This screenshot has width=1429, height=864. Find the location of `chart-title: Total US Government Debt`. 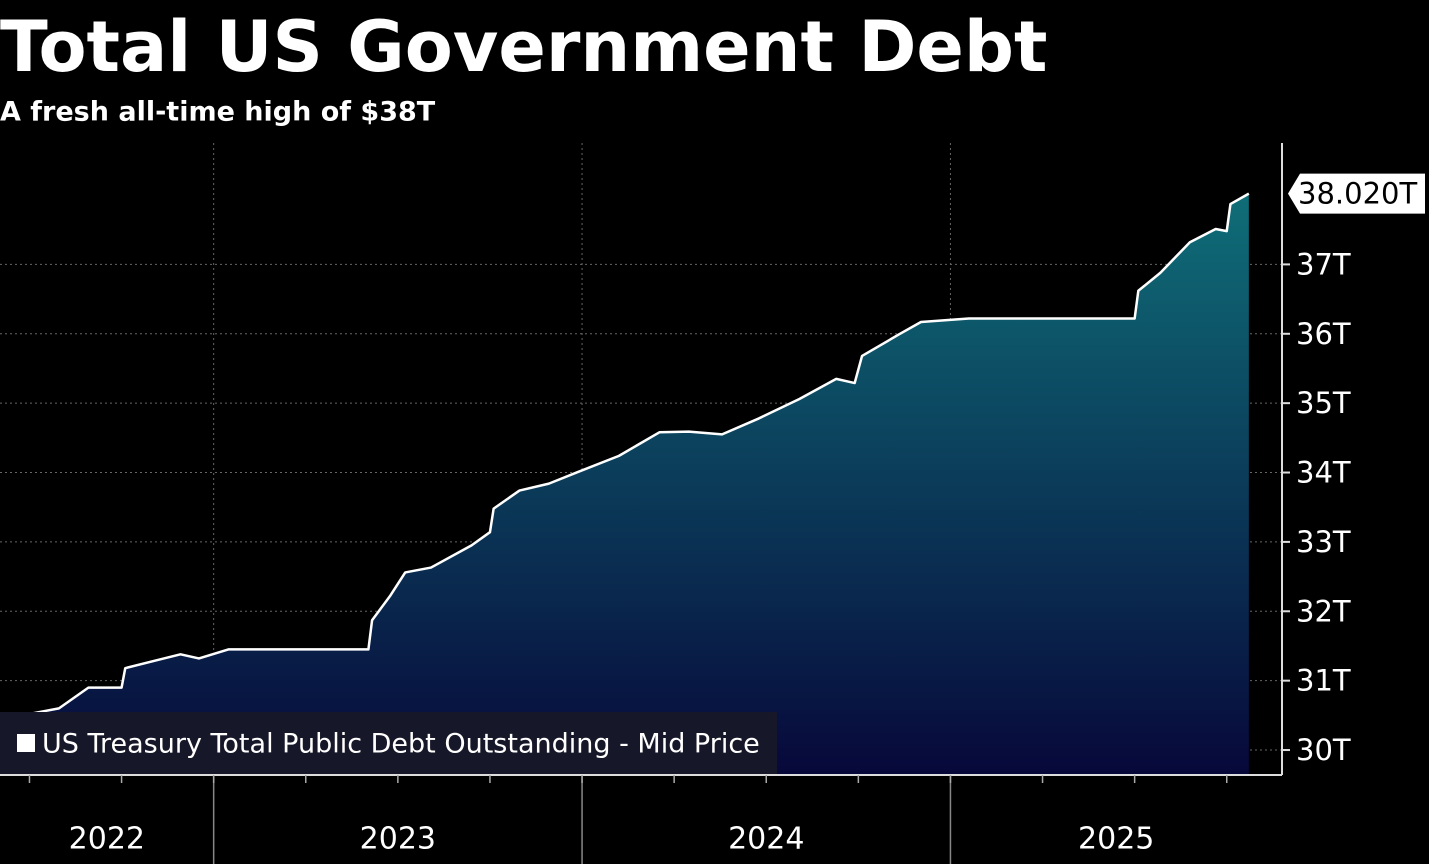

chart-title: Total US Government Debt is located at coordinates (523, 47).